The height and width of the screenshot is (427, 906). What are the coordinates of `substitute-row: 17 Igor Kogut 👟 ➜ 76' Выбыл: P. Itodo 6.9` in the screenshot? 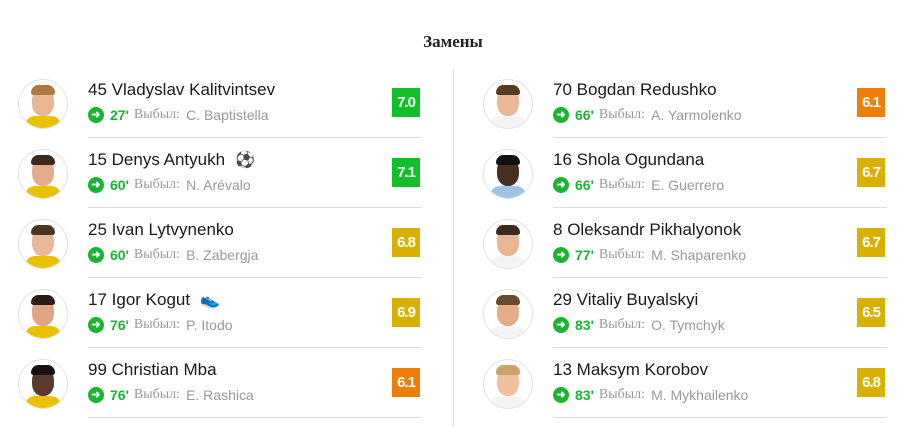 It's located at (220, 313).